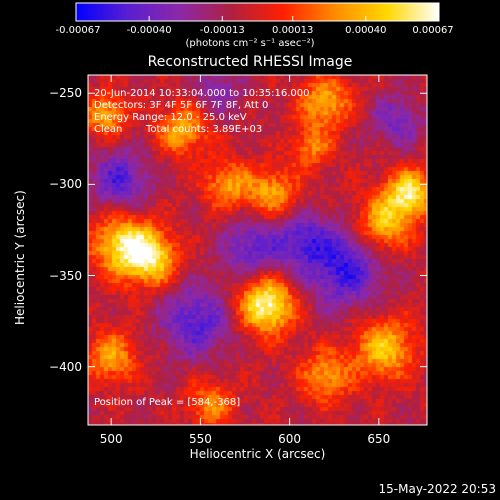  What do you see at coordinates (65, 93) in the screenshot?
I see `y-tick-label: −250` at bounding box center [65, 93].